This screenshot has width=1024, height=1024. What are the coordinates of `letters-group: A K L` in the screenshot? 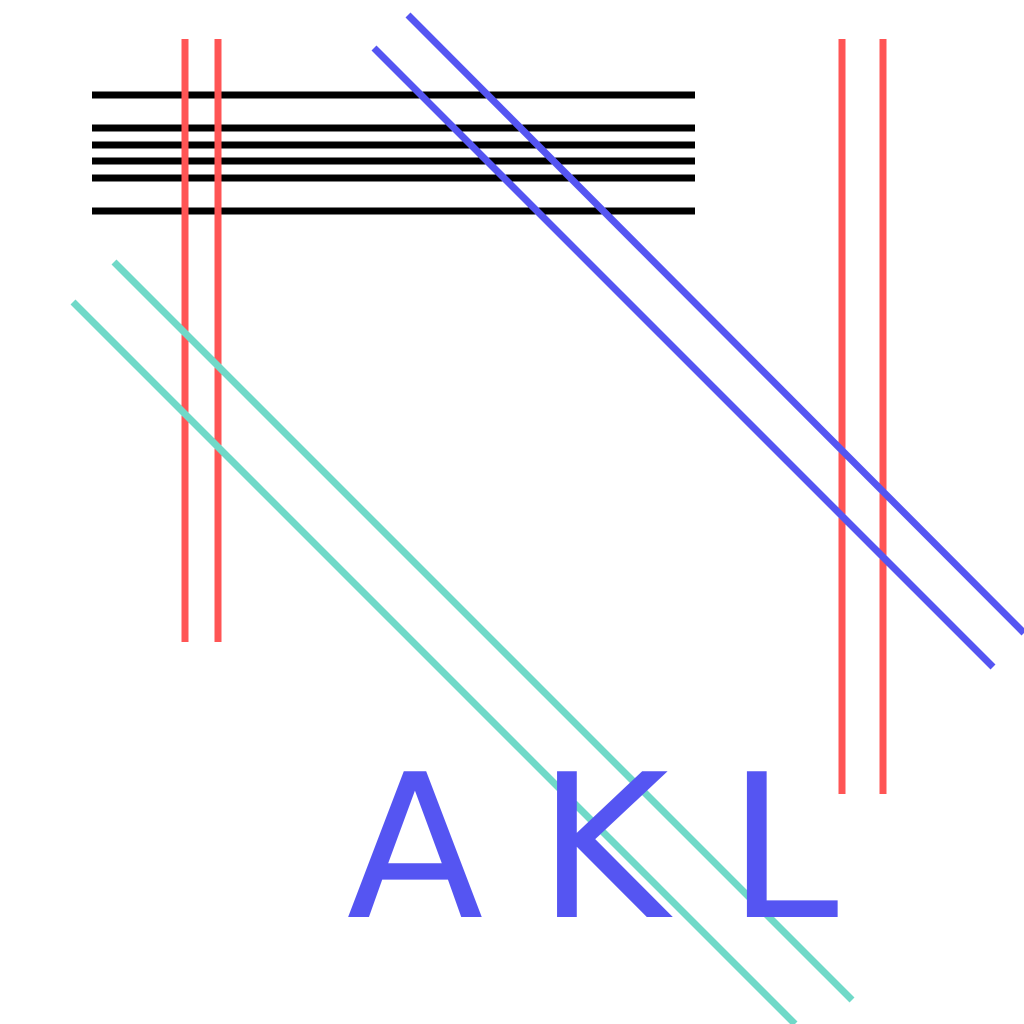 It's located at (593, 848).